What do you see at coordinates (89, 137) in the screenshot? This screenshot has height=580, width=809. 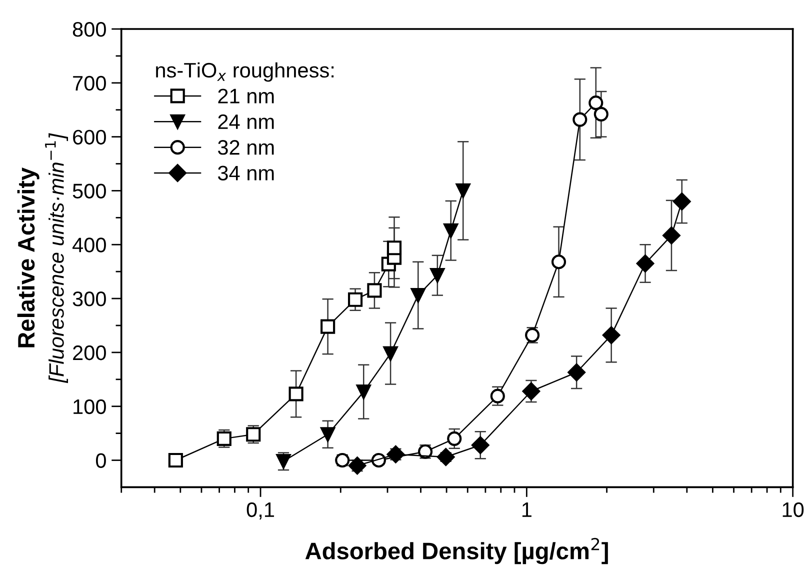 I see `y-tick-label: 600` at bounding box center [89, 137].